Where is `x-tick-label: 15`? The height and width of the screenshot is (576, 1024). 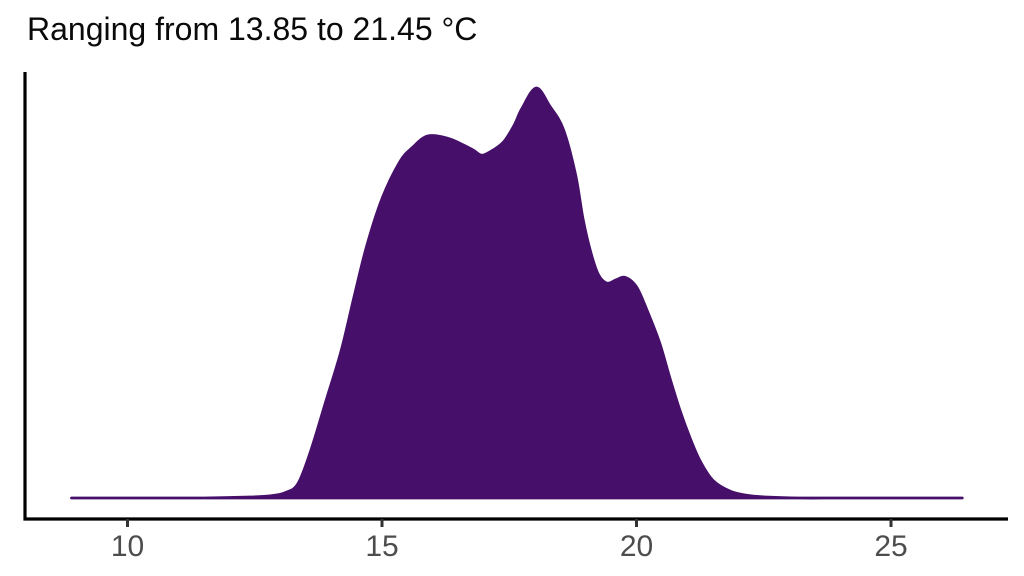 x-tick-label: 15 is located at coordinates (381, 546).